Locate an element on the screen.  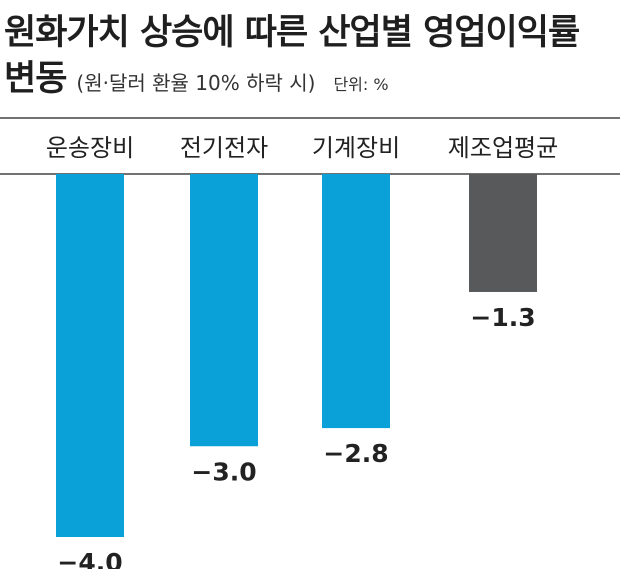
category-label: 기계장비 is located at coordinates (356, 148).